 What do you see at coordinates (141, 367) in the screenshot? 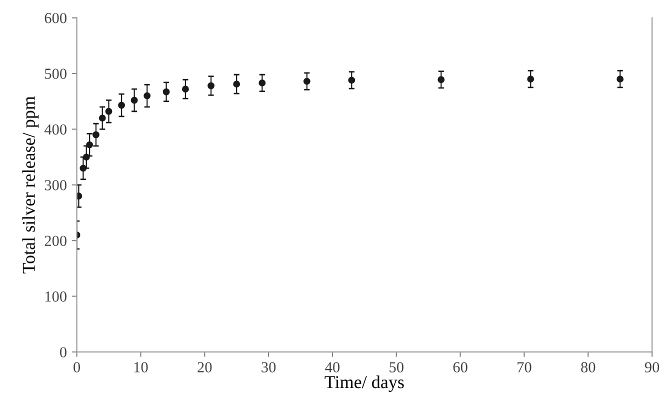
I see `x-tick-label: 10` at bounding box center [141, 367].